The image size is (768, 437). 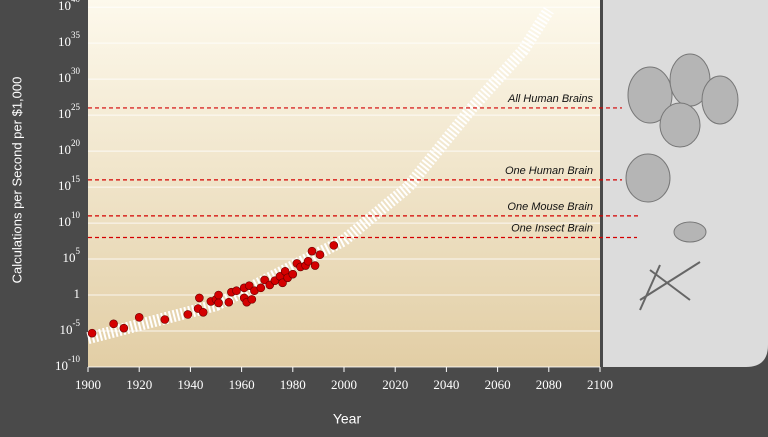 What do you see at coordinates (242, 384) in the screenshot?
I see `x-tick-label: 1960` at bounding box center [242, 384].